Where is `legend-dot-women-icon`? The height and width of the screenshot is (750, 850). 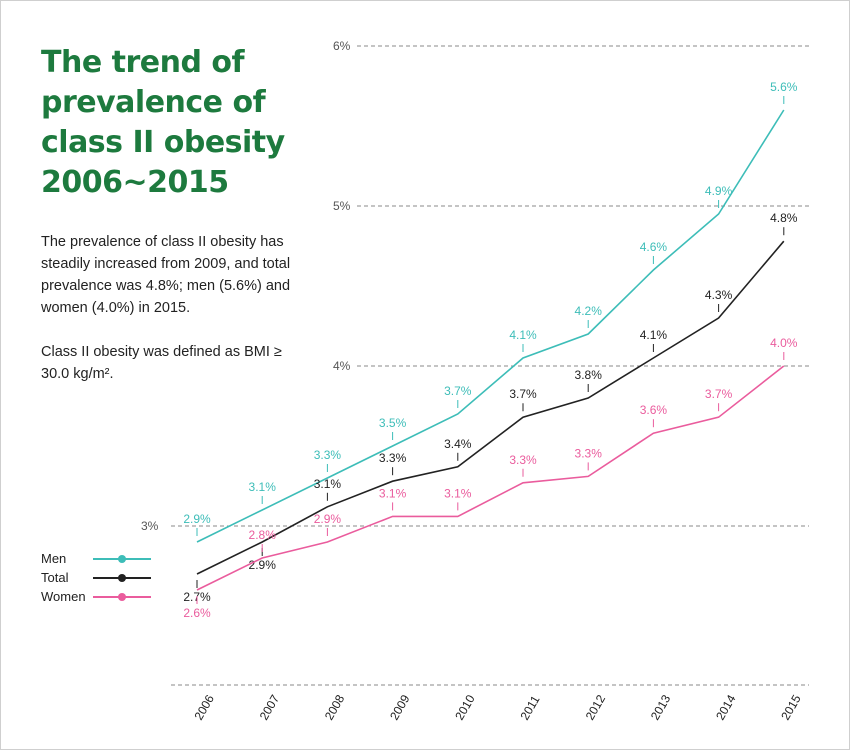
legend-dot-women-icon is located at coordinates (122, 596).